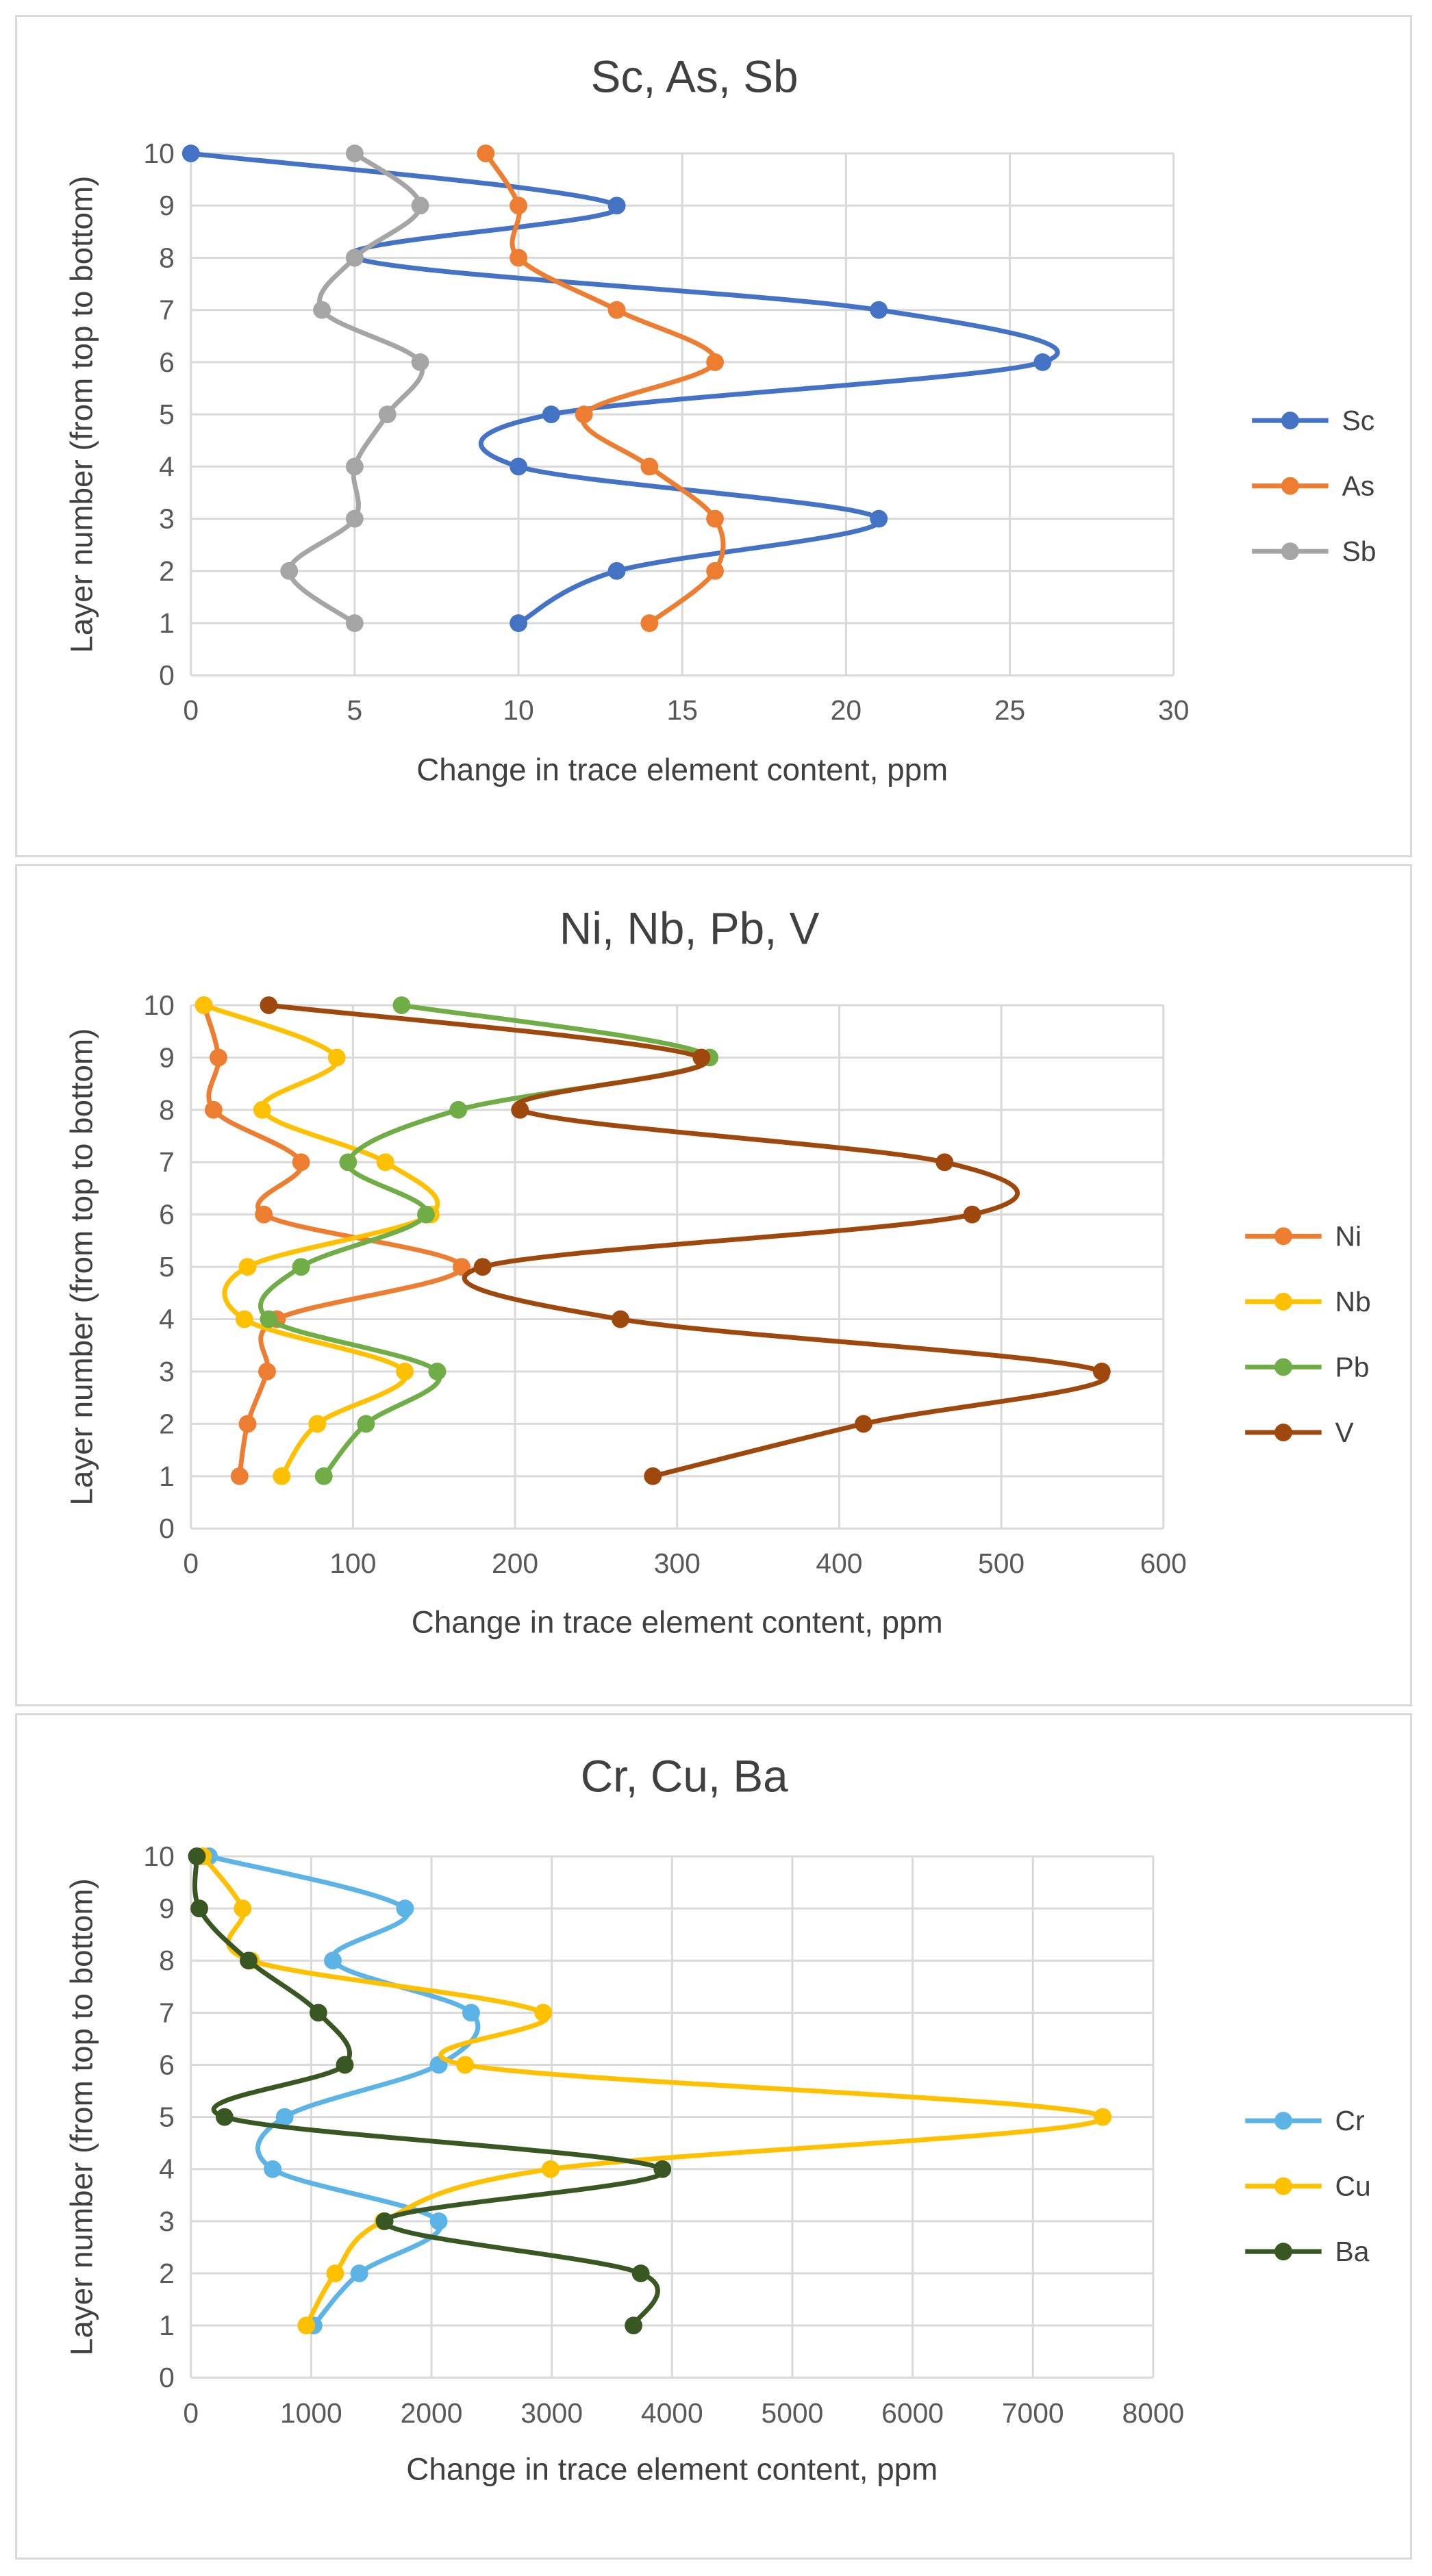 The image size is (1432, 2576). Describe the element at coordinates (1352, 1366) in the screenshot. I see `legend-label: Pb` at that location.